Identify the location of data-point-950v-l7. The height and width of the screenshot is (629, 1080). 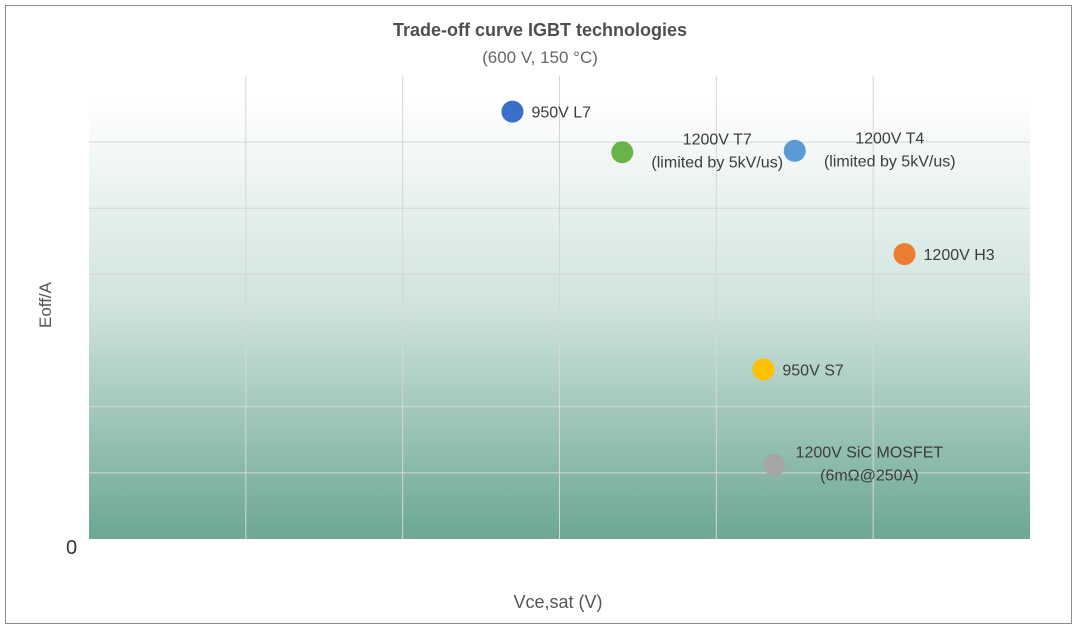
(512, 111).